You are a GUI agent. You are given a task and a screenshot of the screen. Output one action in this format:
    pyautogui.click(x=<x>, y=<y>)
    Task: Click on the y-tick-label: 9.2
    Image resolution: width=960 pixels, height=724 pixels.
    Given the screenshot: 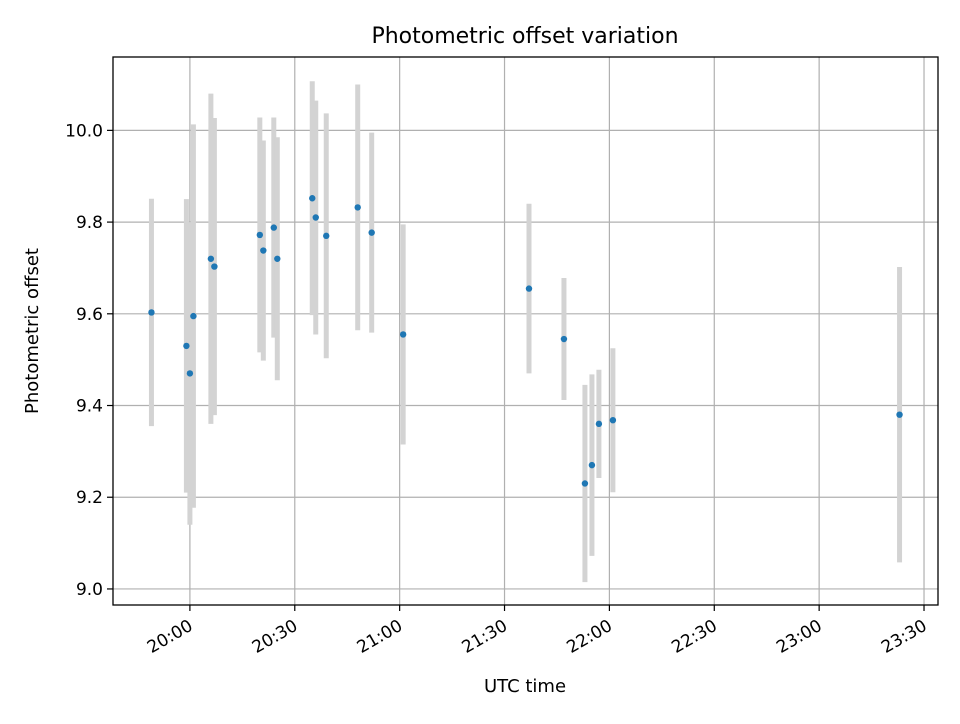 What is the action you would take?
    pyautogui.click(x=89, y=498)
    